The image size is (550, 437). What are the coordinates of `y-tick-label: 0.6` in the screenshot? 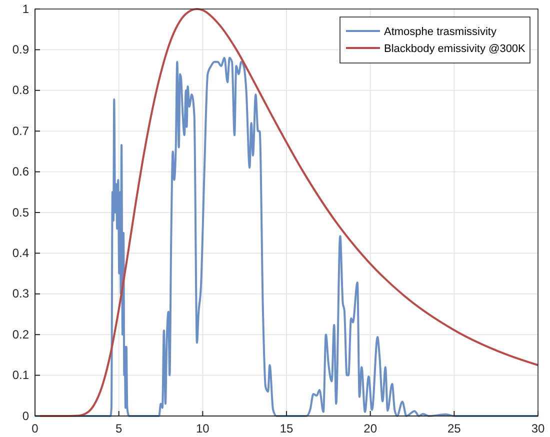 It's located at (21, 171).